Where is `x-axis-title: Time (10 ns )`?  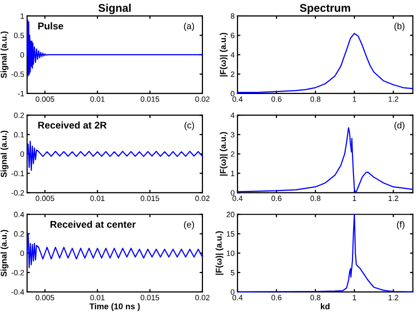 x-axis-title: Time (10 ns ) is located at coordinates (114, 307).